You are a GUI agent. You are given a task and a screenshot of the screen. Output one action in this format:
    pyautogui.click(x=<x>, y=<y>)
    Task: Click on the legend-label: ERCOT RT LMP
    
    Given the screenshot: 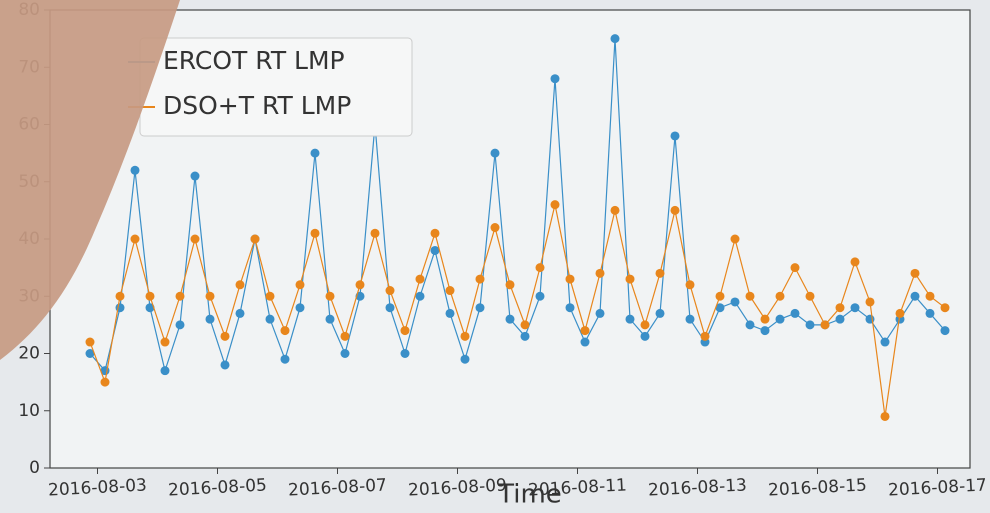 What is the action you would take?
    pyautogui.click(x=254, y=60)
    